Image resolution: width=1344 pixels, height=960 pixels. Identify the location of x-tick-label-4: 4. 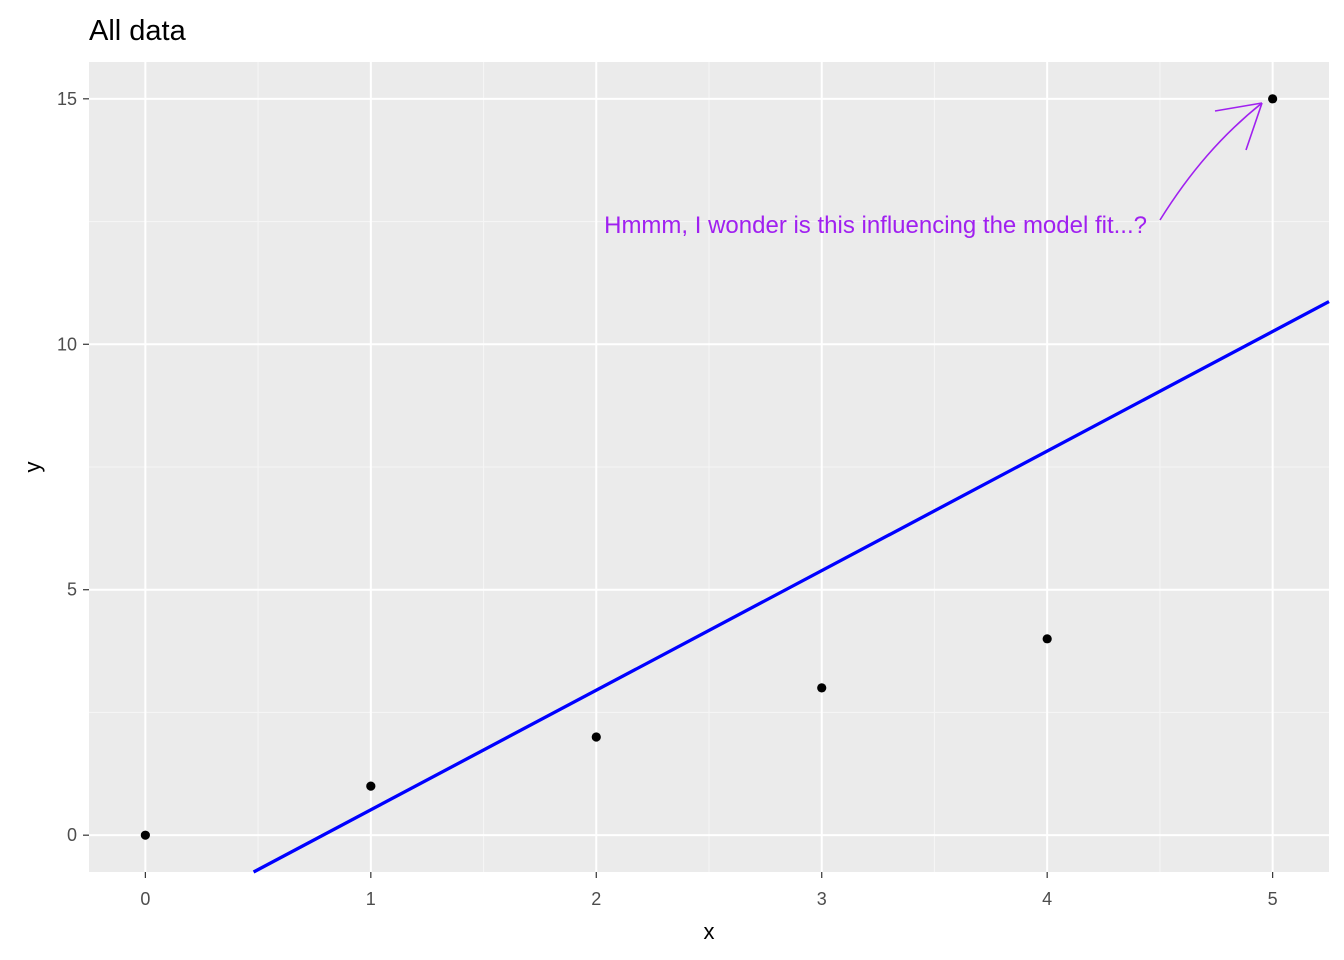
(1047, 899).